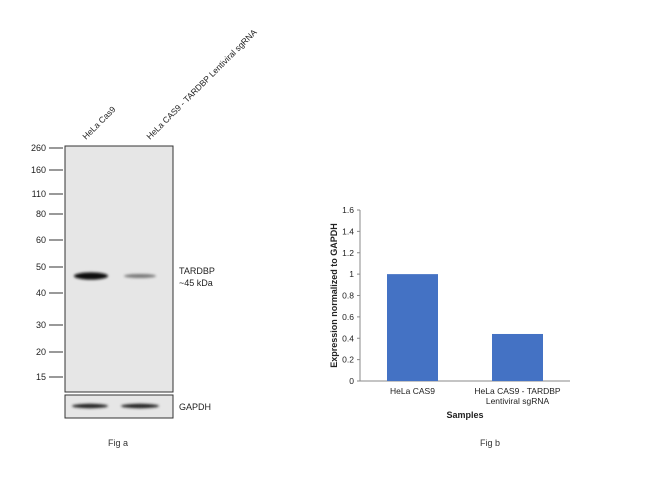 The height and width of the screenshot is (485, 650). Describe the element at coordinates (195, 407) in the screenshot. I see `gapdh-label: GAPDH` at that location.